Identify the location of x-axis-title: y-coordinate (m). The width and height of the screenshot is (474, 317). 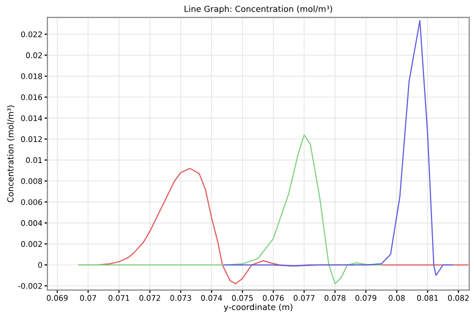
(258, 308).